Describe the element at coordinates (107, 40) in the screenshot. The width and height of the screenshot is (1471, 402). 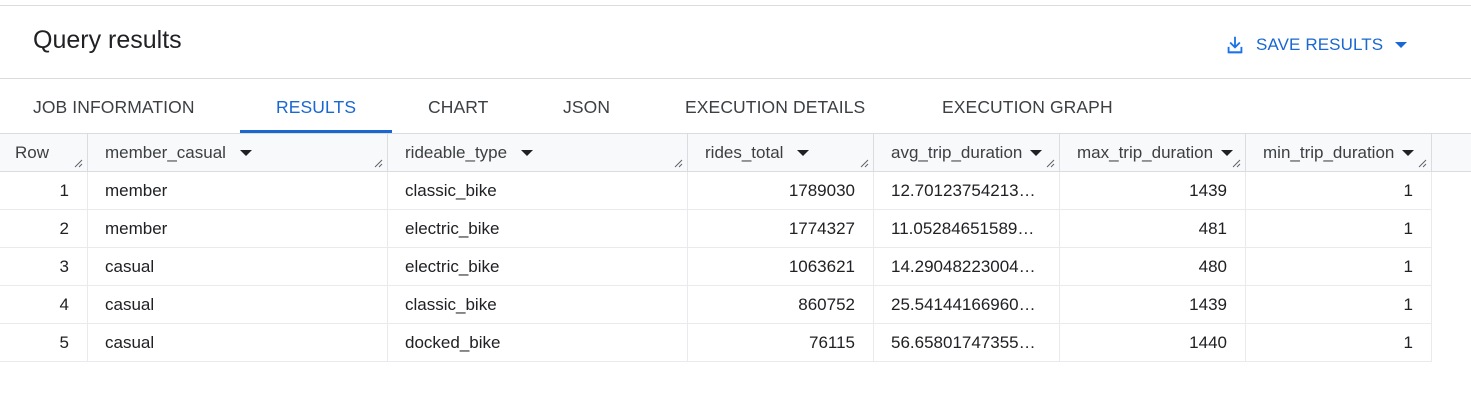
I see `page-title: Query results` at that location.